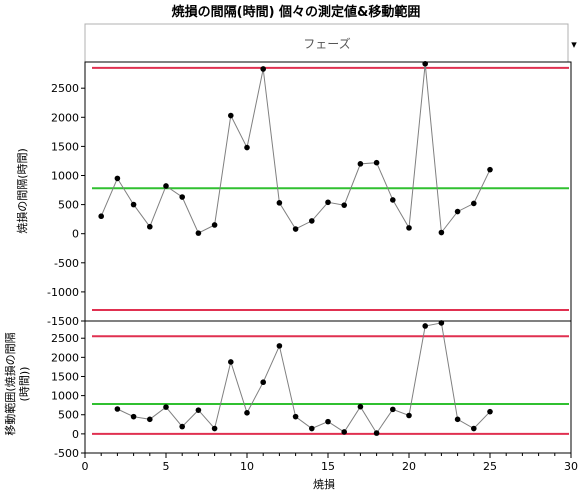  I want to click on x-tick-label: 25, so click(490, 466).